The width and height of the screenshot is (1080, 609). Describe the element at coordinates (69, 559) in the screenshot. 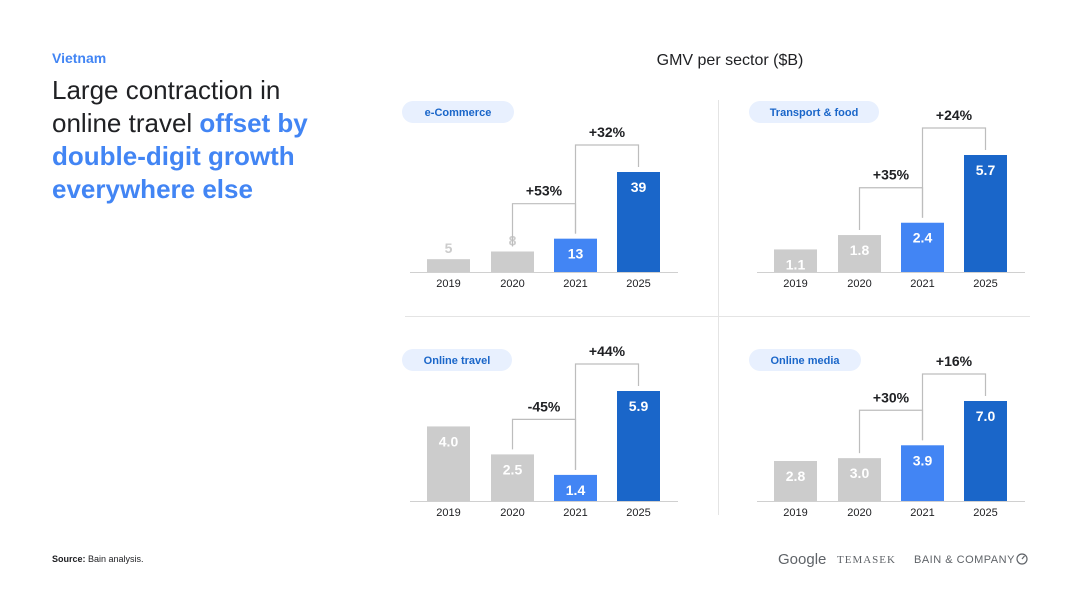

I see `source-label: Source:` at that location.